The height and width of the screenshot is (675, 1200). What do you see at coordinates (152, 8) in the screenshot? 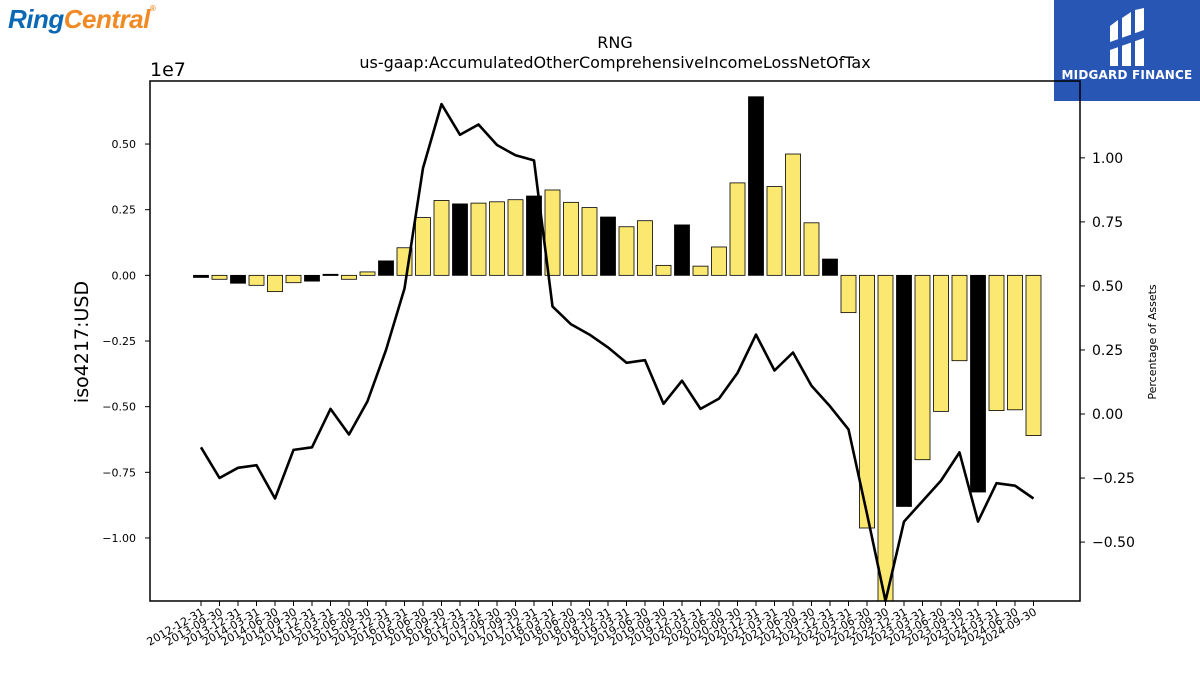
I see `logo-registered-mark: ®` at bounding box center [152, 8].